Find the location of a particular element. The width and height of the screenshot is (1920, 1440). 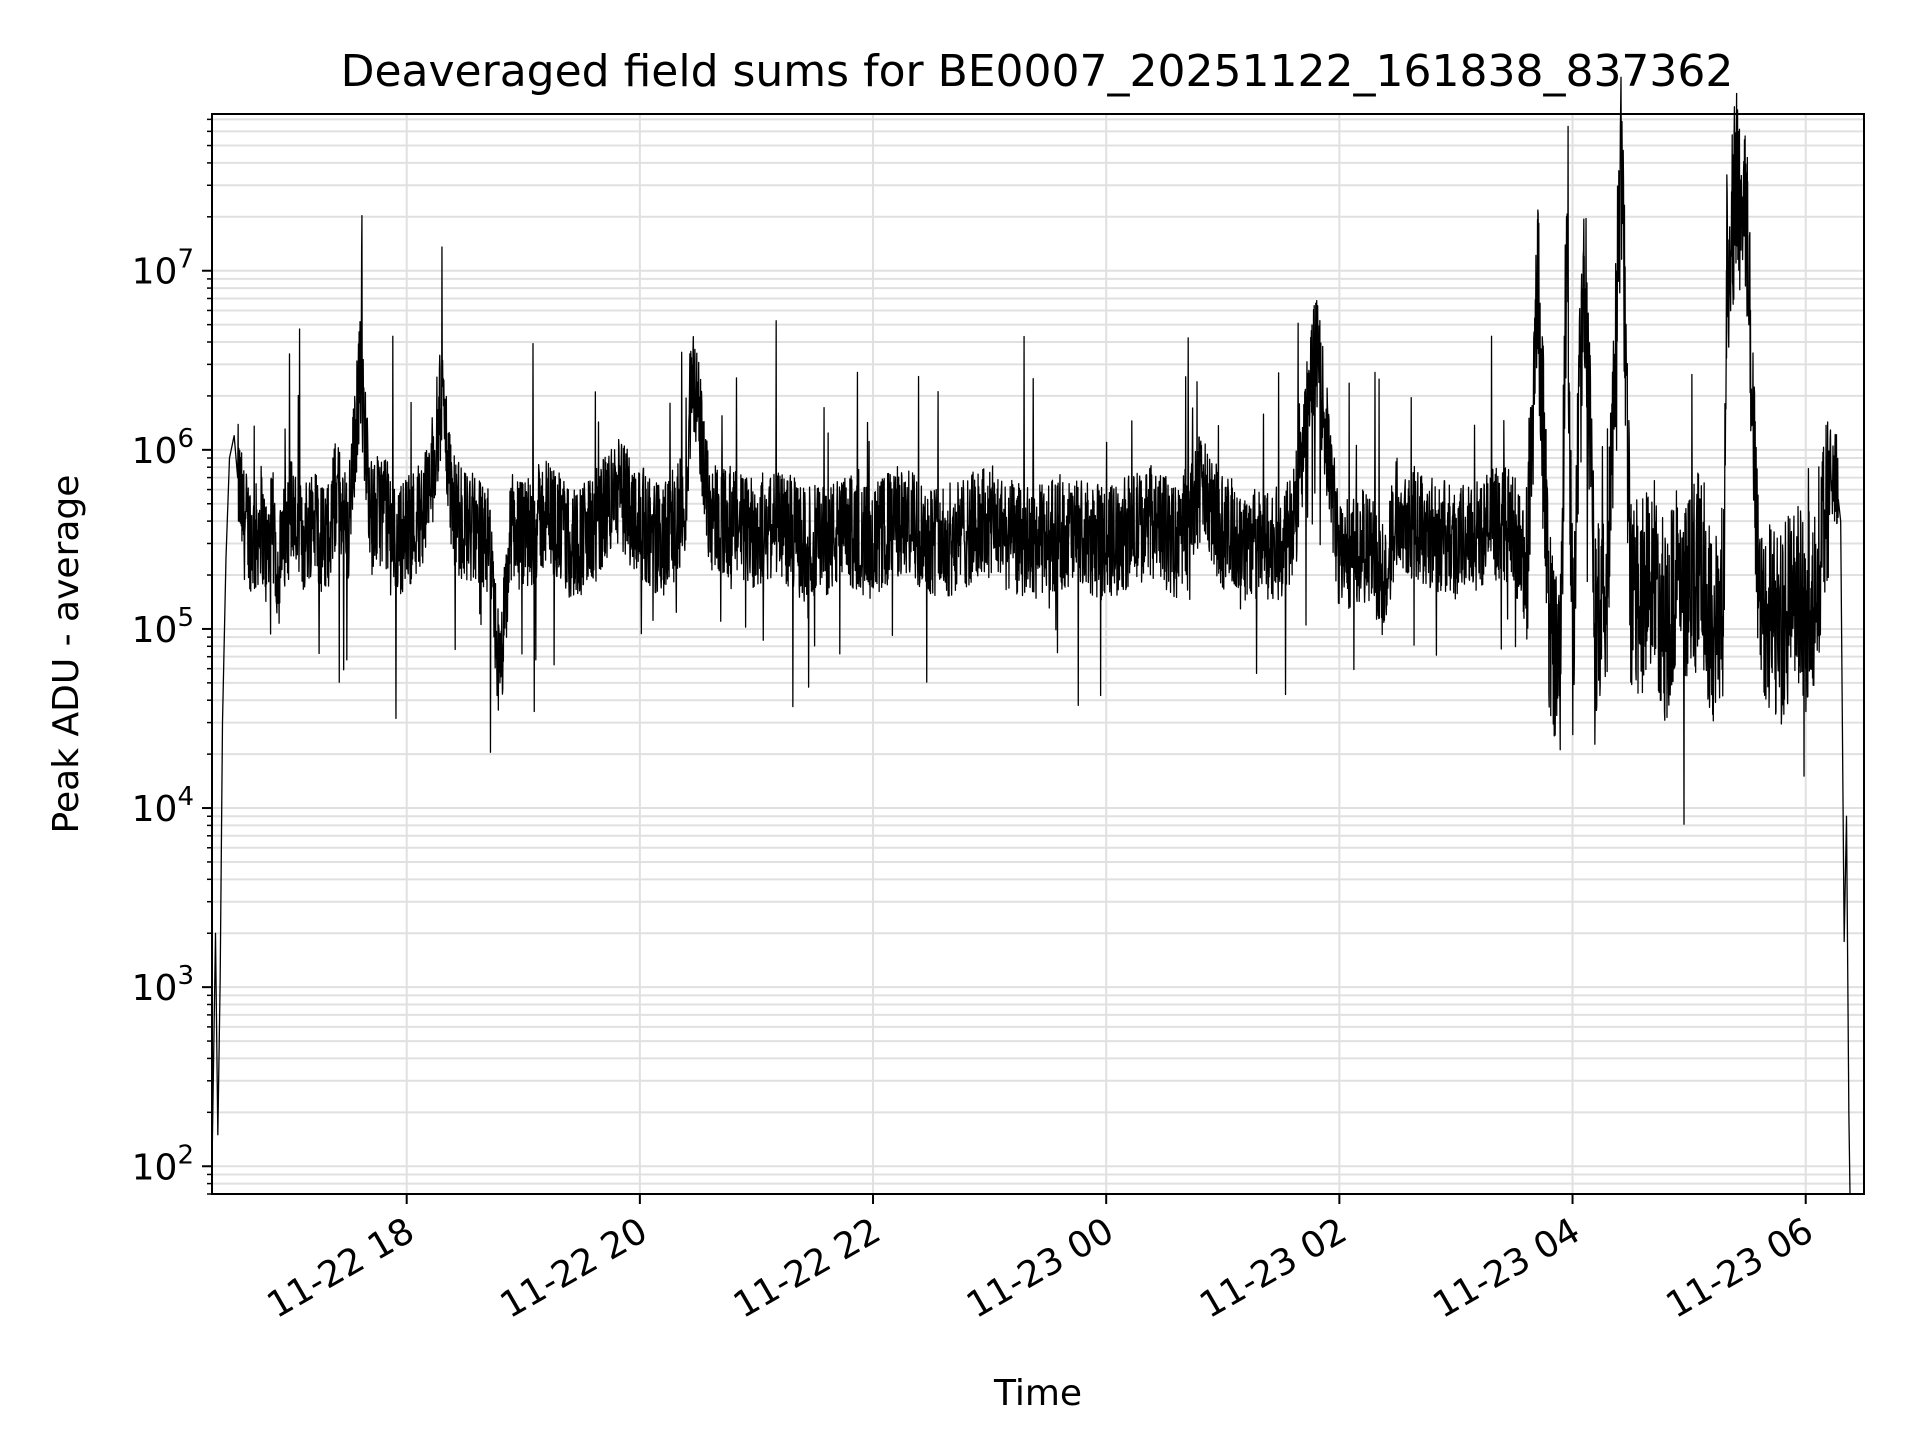

y-tick-label: 10⁶ is located at coordinates (163, 448).